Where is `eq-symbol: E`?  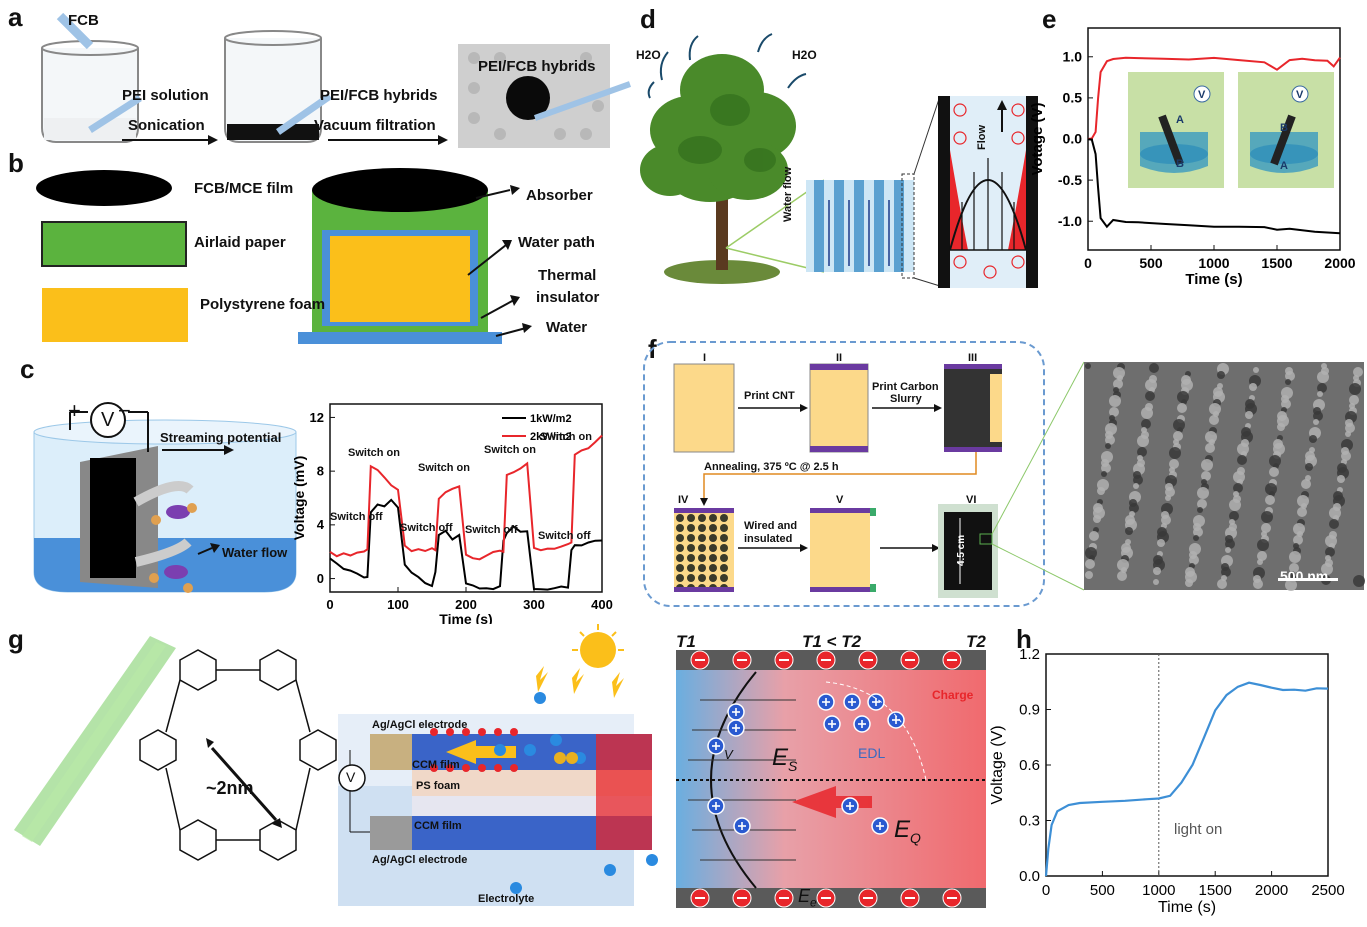 eq-symbol: E is located at coordinates (902, 829).